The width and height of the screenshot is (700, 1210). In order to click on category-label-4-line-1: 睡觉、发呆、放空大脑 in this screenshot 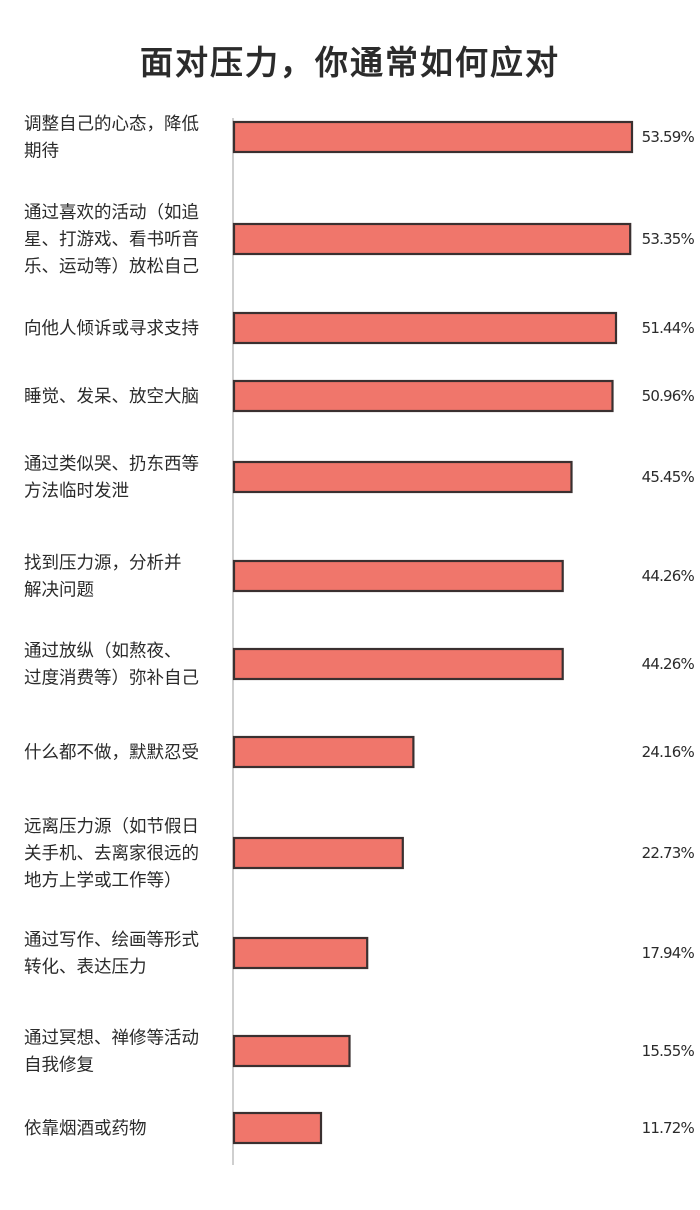, I will do `click(111, 397)`.